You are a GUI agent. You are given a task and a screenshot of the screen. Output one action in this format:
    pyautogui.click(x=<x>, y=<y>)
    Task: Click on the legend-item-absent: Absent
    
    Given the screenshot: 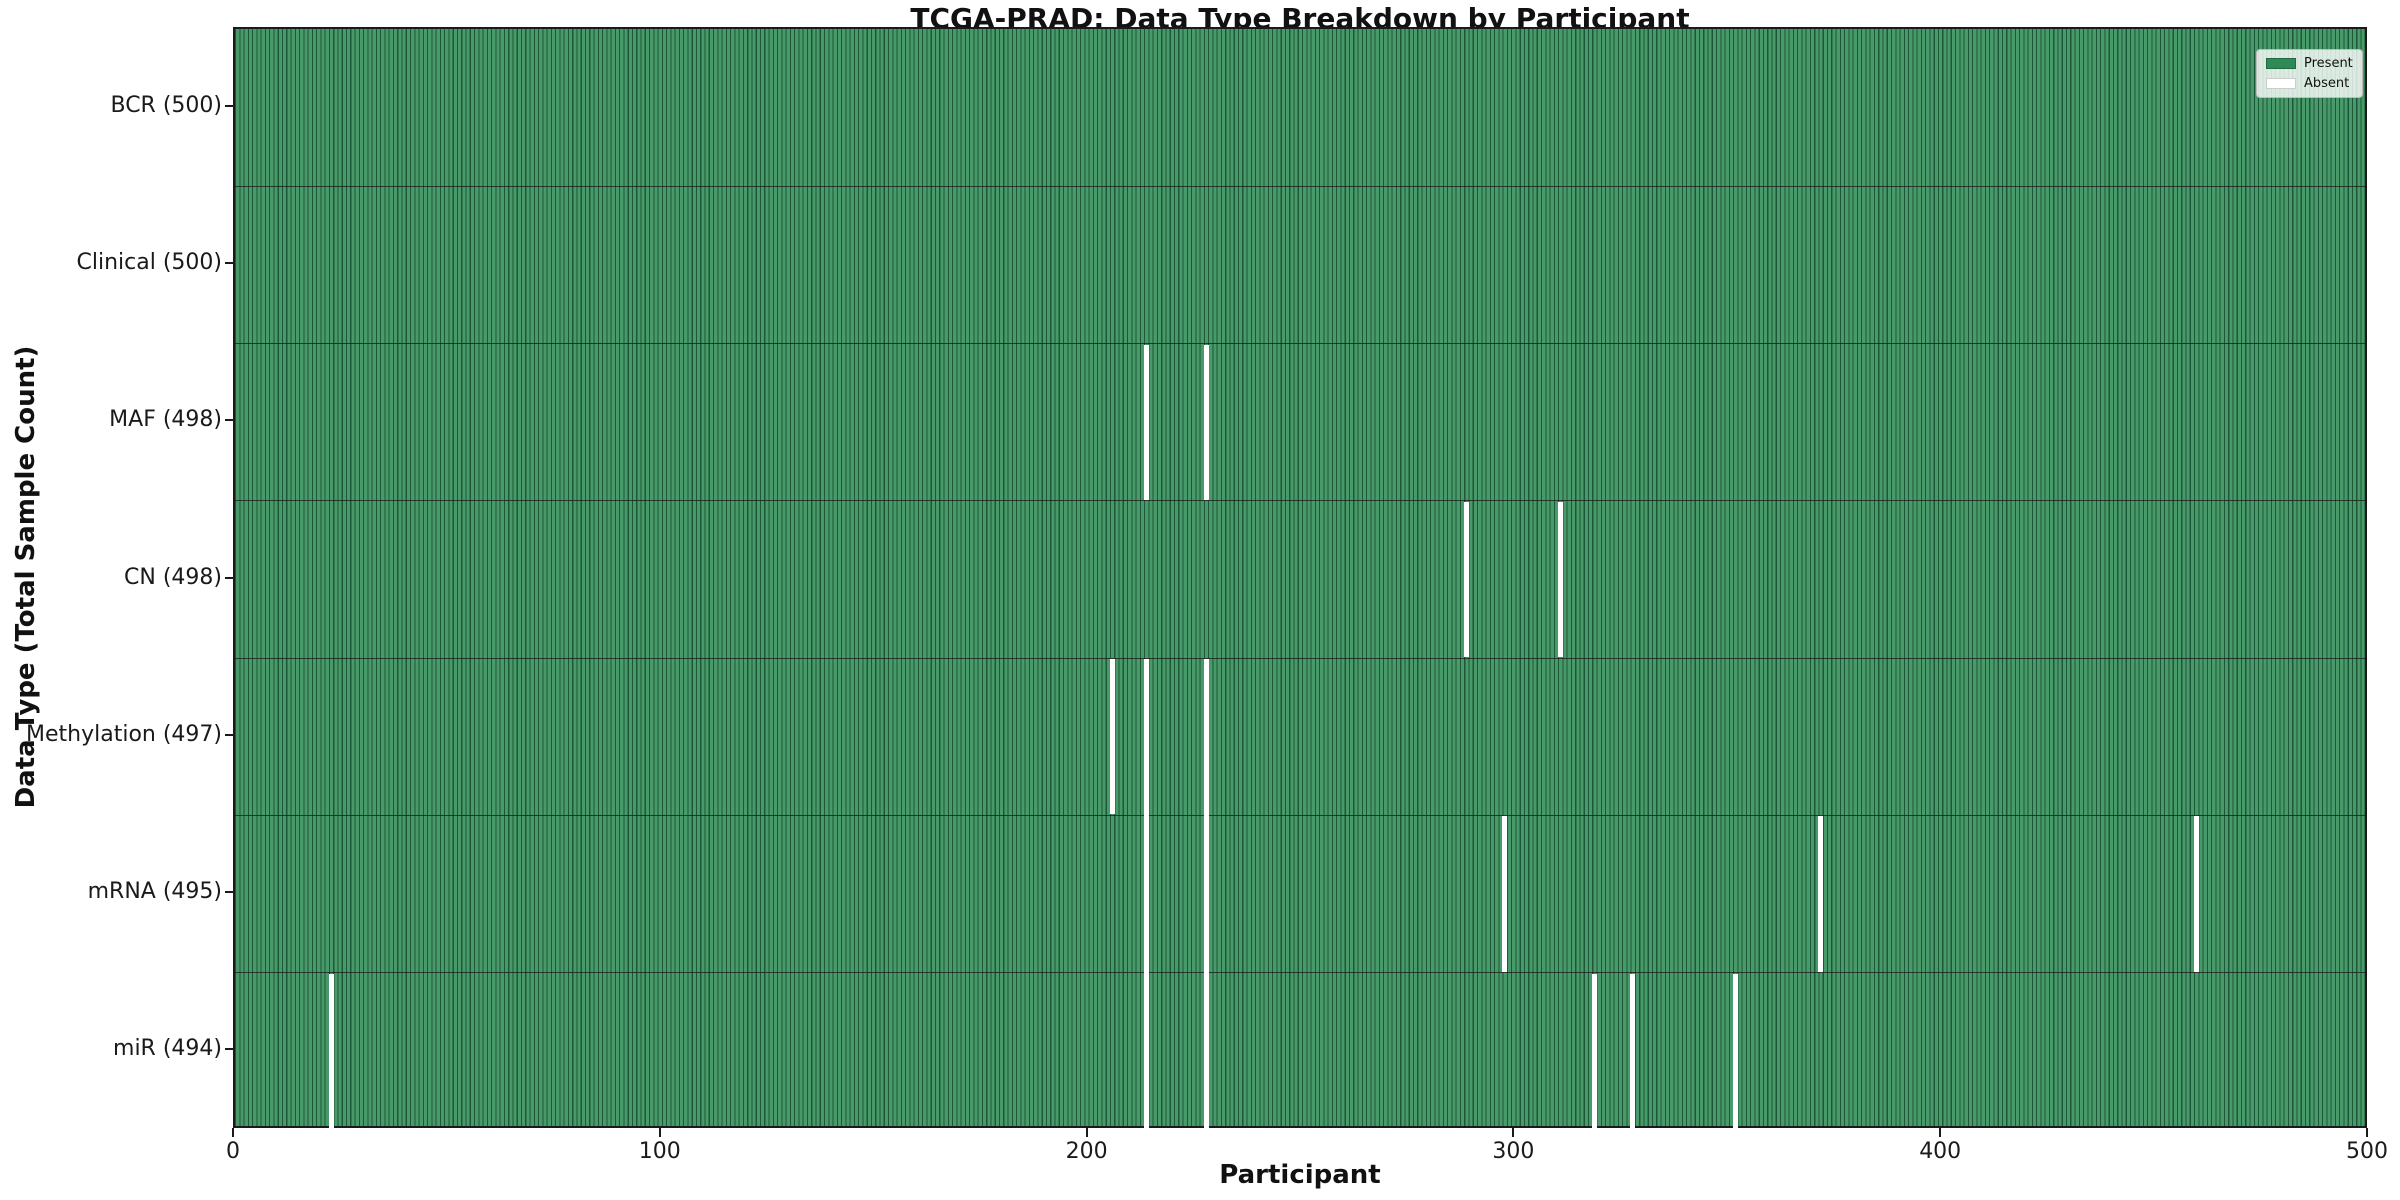 What is the action you would take?
    pyautogui.click(x=2309, y=83)
    